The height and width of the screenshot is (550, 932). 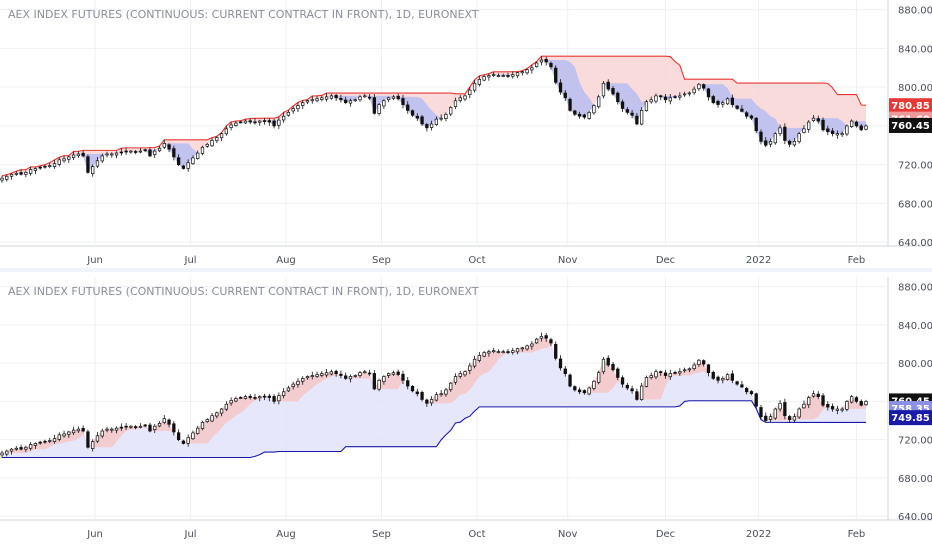 What do you see at coordinates (190, 534) in the screenshot?
I see `x-tick-label: Jul` at bounding box center [190, 534].